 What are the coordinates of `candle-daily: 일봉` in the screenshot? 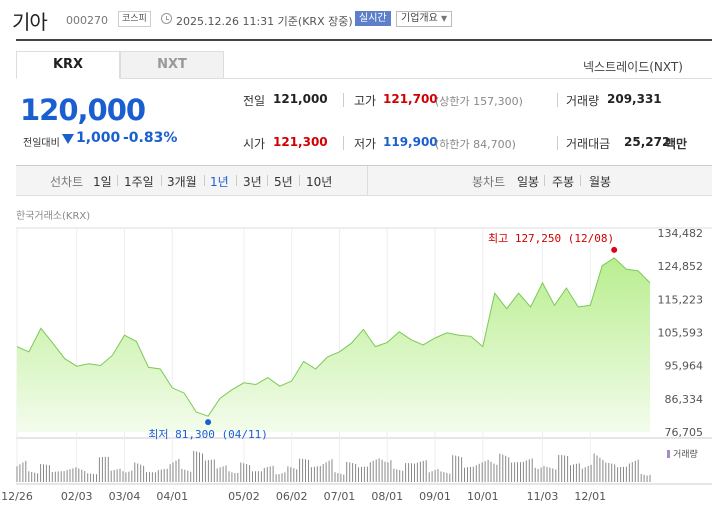 It's located at (528, 182).